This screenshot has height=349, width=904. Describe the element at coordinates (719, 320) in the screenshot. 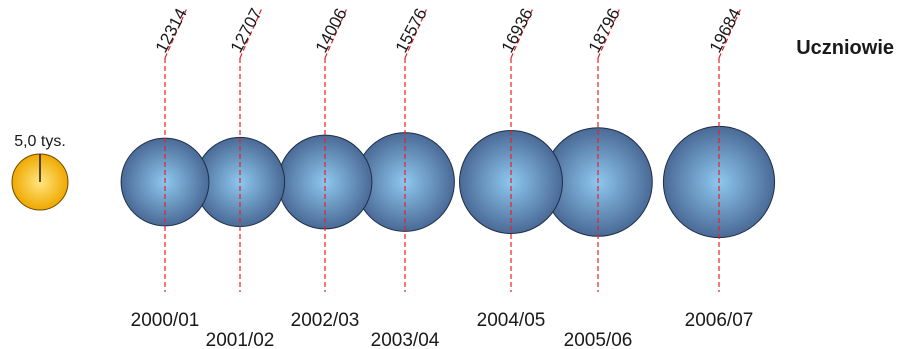

I see `category-label: 2006/07` at that location.